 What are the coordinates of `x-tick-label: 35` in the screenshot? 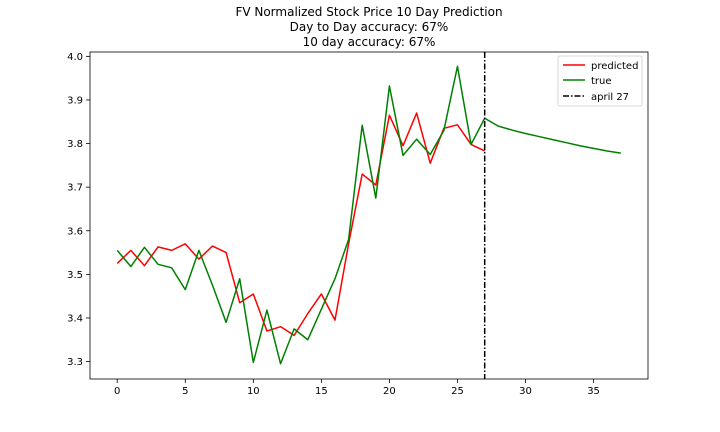 It's located at (593, 391).